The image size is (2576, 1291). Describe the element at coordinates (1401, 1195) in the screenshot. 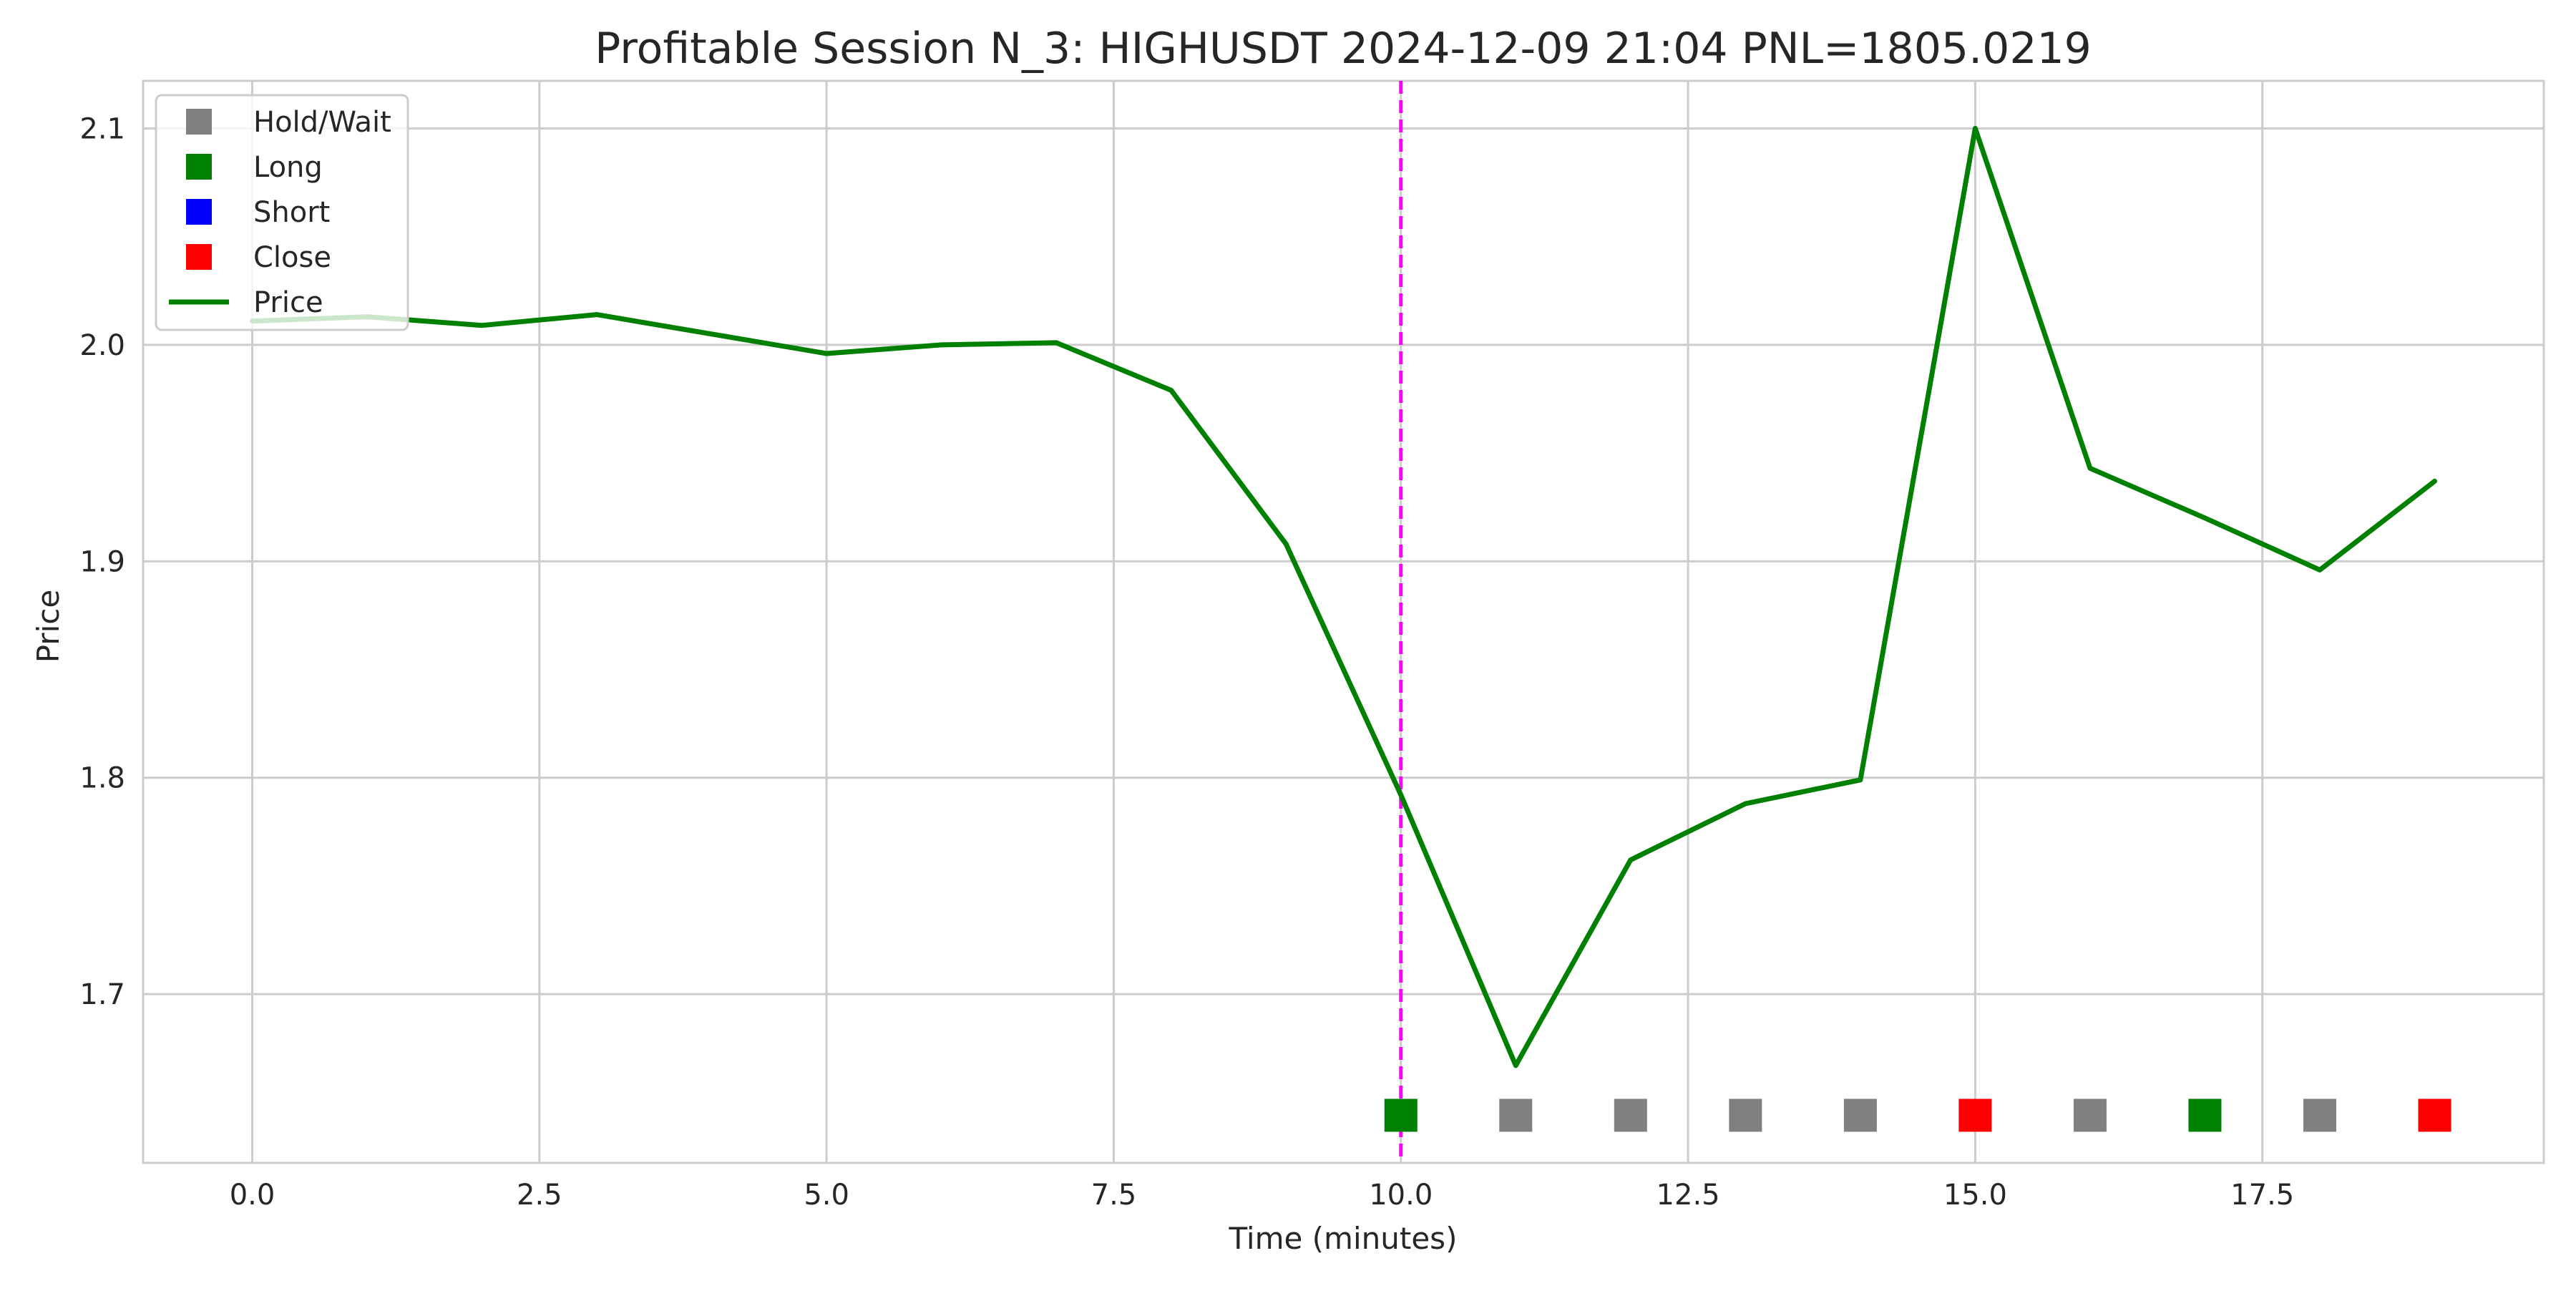

I see `x-tick-label: 10.0` at that location.